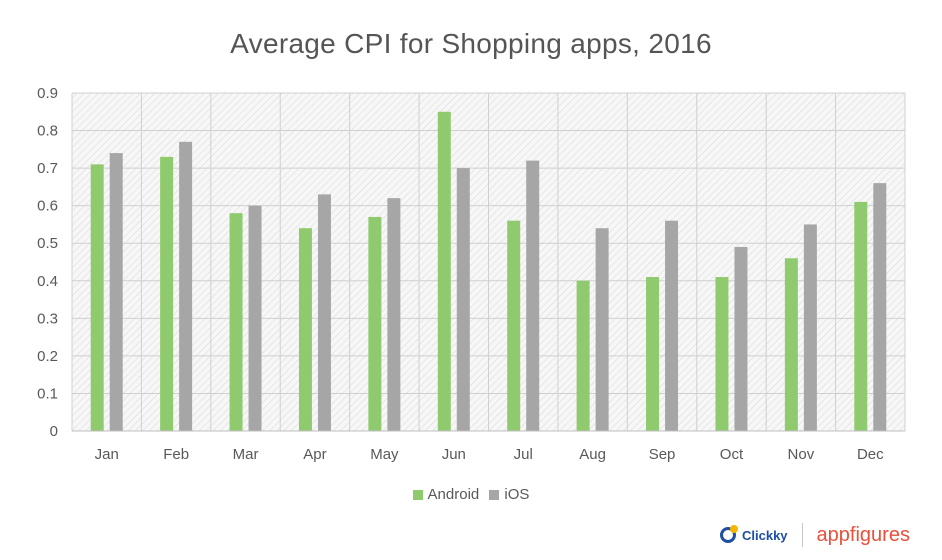 The width and height of the screenshot is (942, 560). What do you see at coordinates (471, 43) in the screenshot?
I see `chart-title: Average CPI for Shopping apps, 2016` at bounding box center [471, 43].